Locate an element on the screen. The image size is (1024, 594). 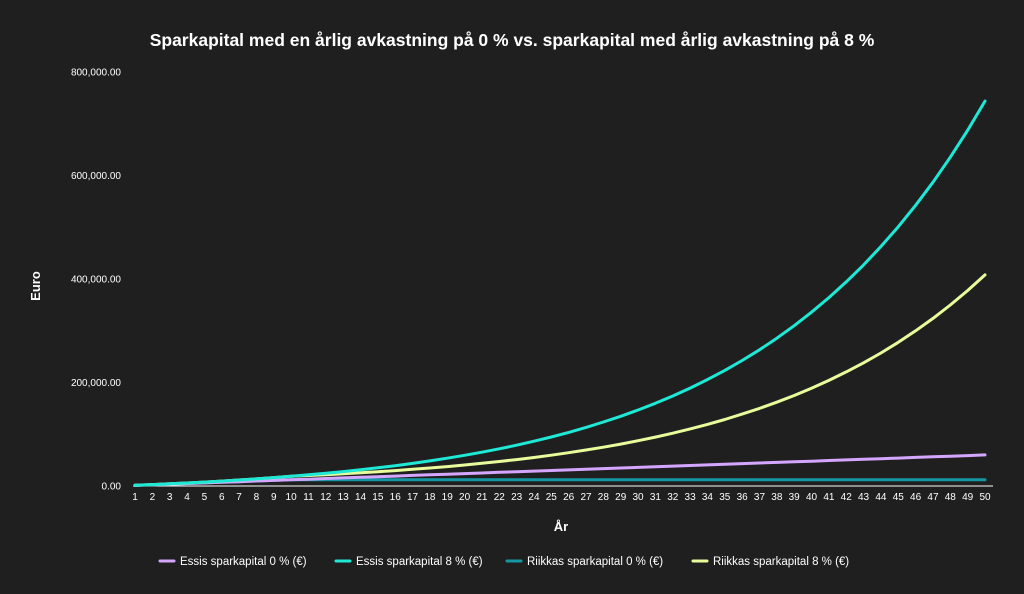
x-tick-label: 39 is located at coordinates (795, 497).